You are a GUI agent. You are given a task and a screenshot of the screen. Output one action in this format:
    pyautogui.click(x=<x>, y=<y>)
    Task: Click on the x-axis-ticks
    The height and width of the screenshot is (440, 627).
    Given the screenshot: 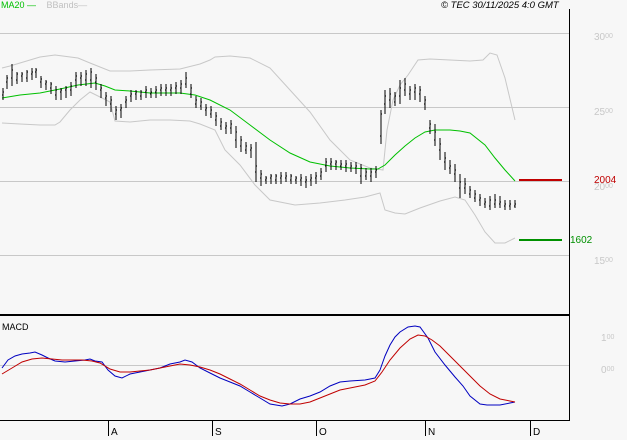 What is the action you would take?
    pyautogui.click(x=319, y=428)
    